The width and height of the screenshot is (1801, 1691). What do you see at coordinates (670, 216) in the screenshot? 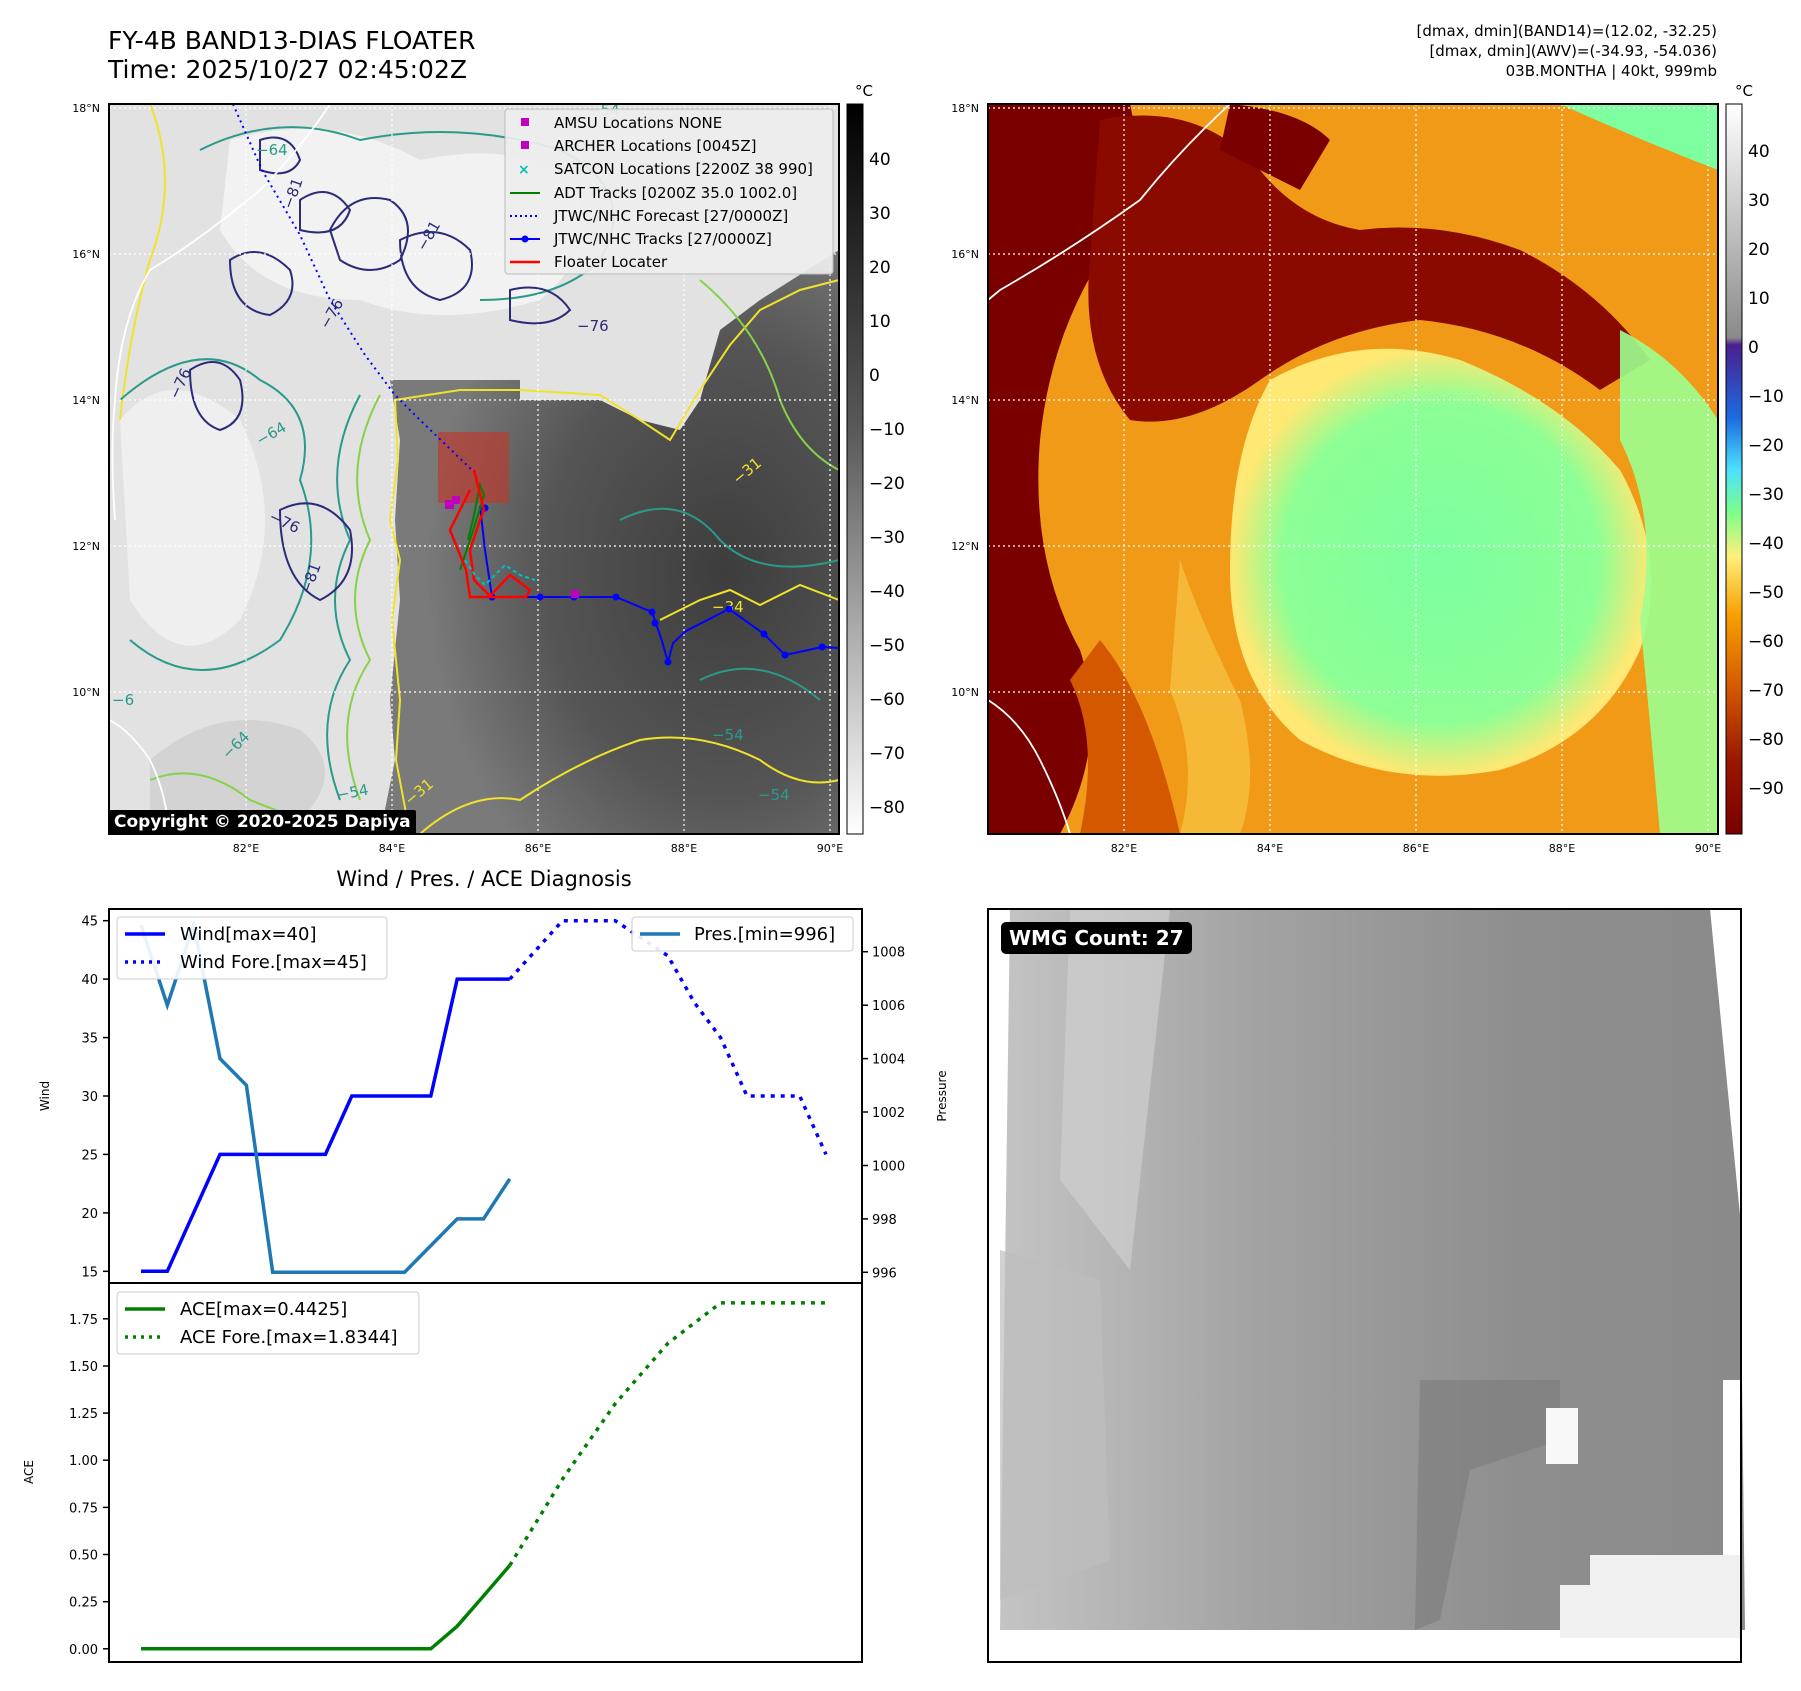
I see `legend-forecast-label: JTWC/NHC Forecast [27/0000Z]` at bounding box center [670, 216].